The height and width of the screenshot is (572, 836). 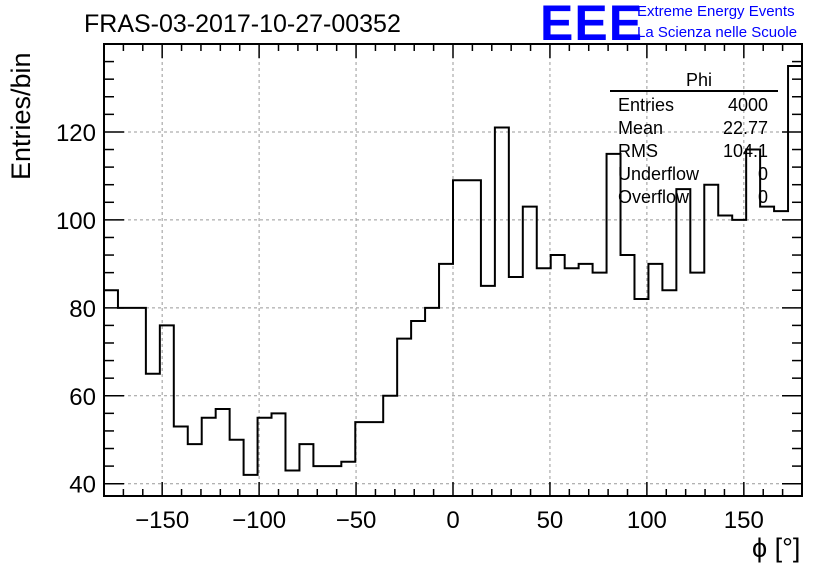 What do you see at coordinates (745, 151) in the screenshot?
I see `stats-value: 104.1` at bounding box center [745, 151].